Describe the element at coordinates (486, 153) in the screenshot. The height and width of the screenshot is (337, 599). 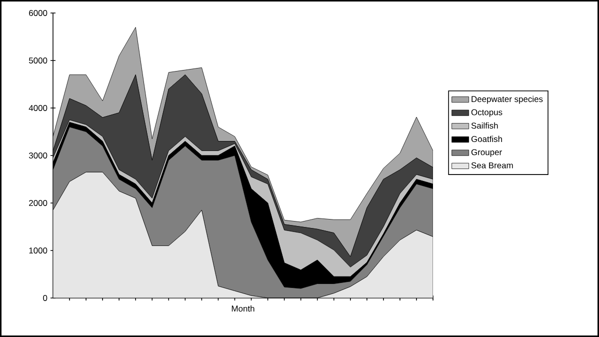
I see `legend-label: Grouper` at that location.